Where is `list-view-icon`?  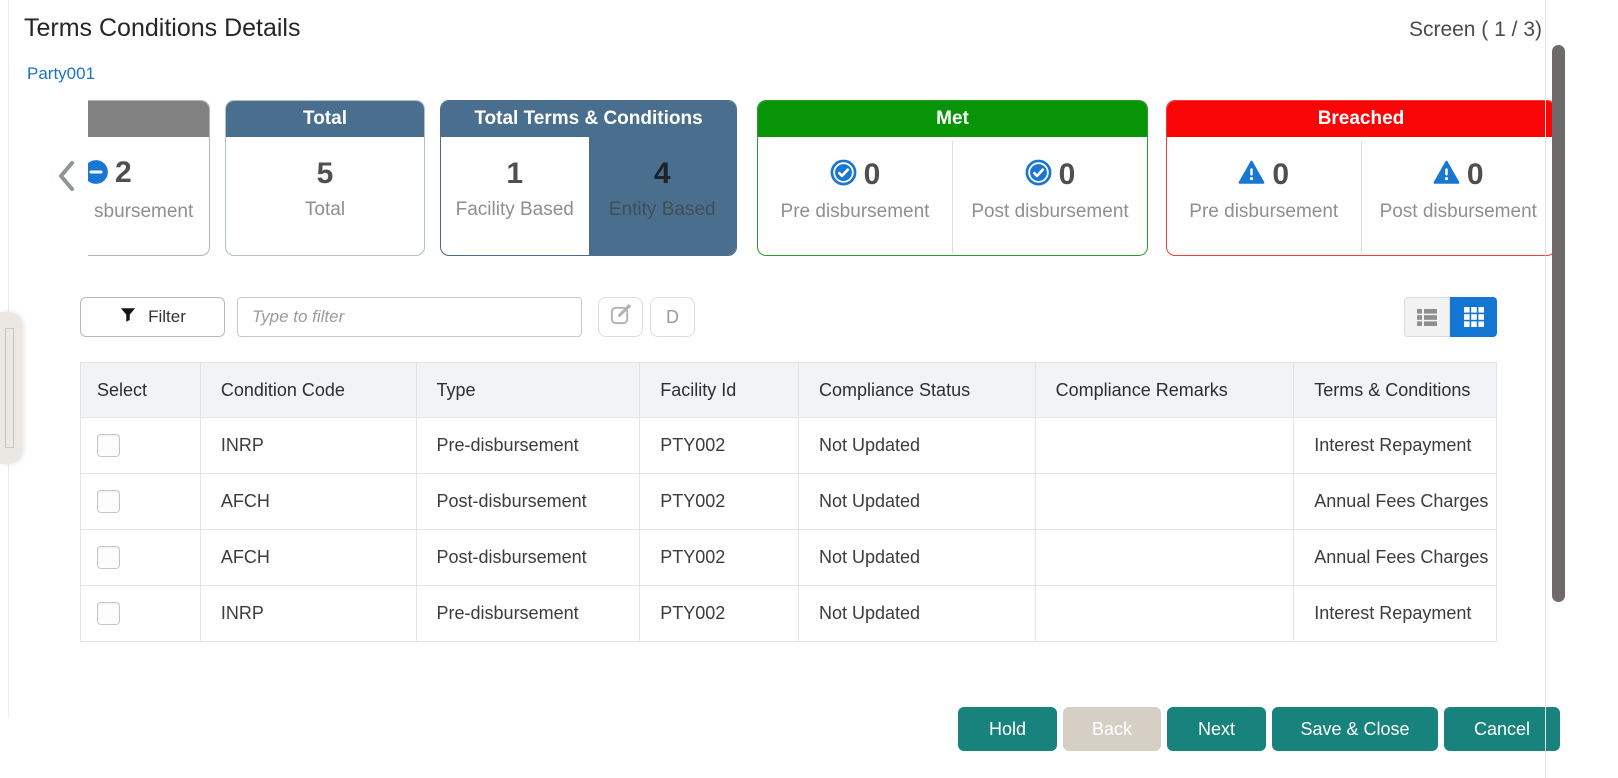
list-view-icon is located at coordinates (1427, 317).